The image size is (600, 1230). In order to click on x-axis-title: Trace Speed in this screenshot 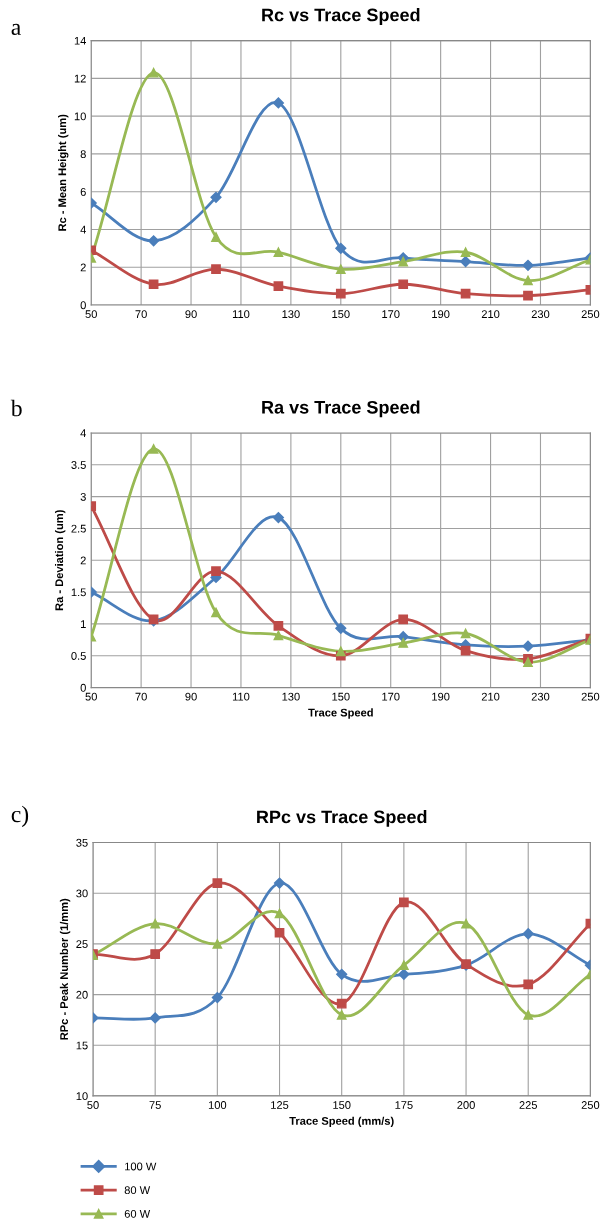, I will do `click(340, 713)`.